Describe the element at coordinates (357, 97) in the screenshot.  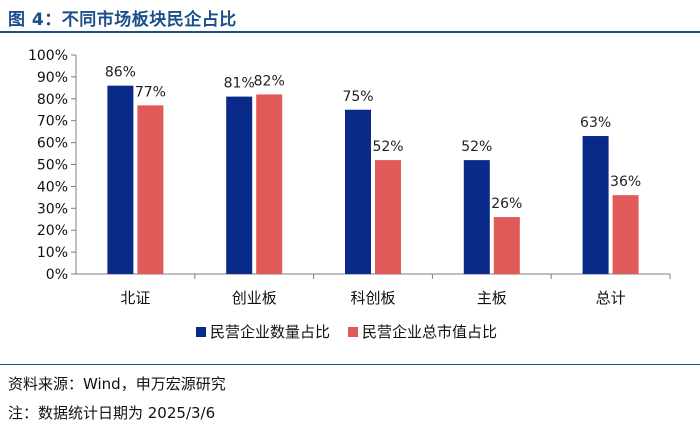
I see `data-label: 75%` at that location.